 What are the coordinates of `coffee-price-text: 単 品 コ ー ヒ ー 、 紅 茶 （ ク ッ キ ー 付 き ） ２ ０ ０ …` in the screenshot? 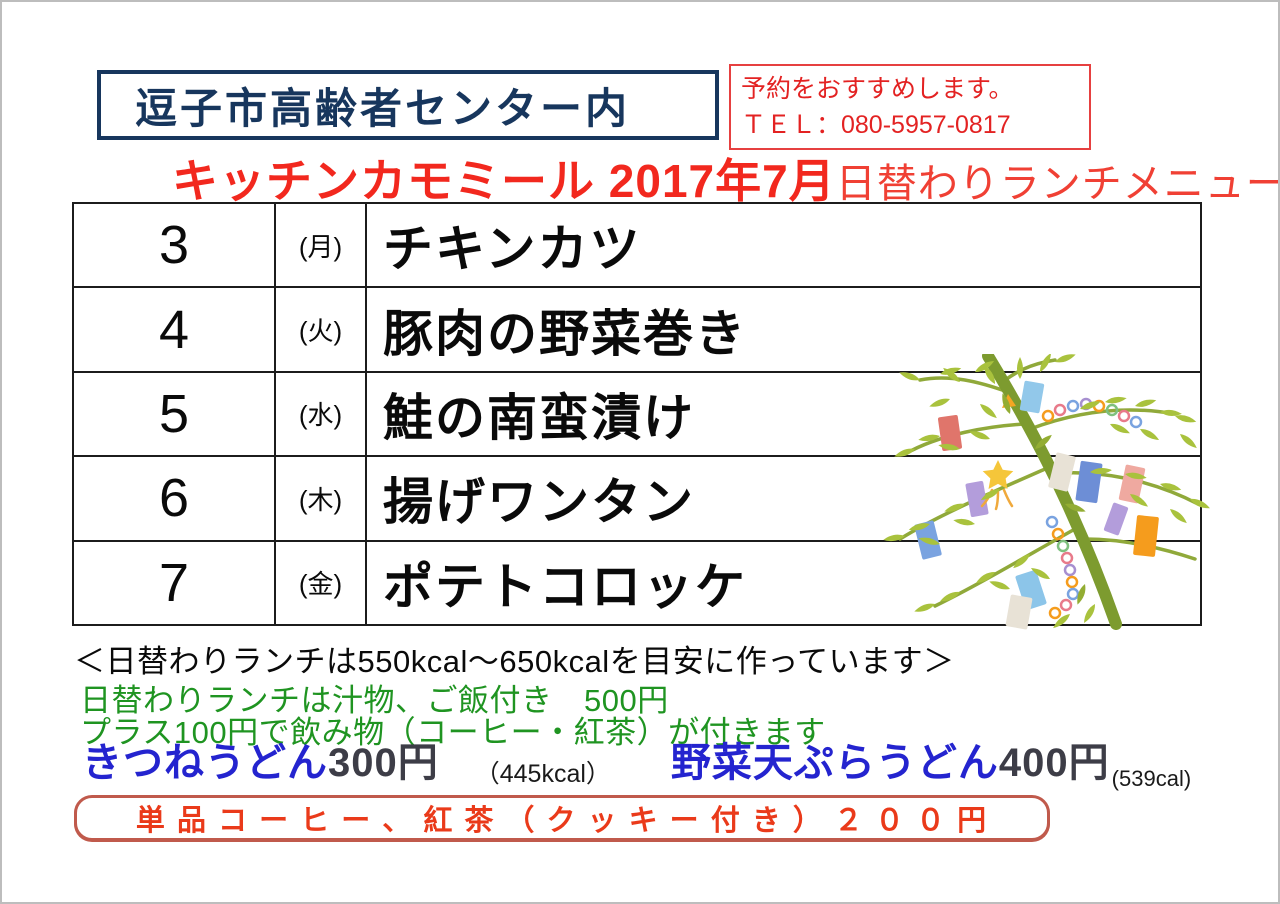 It's located at (562, 821).